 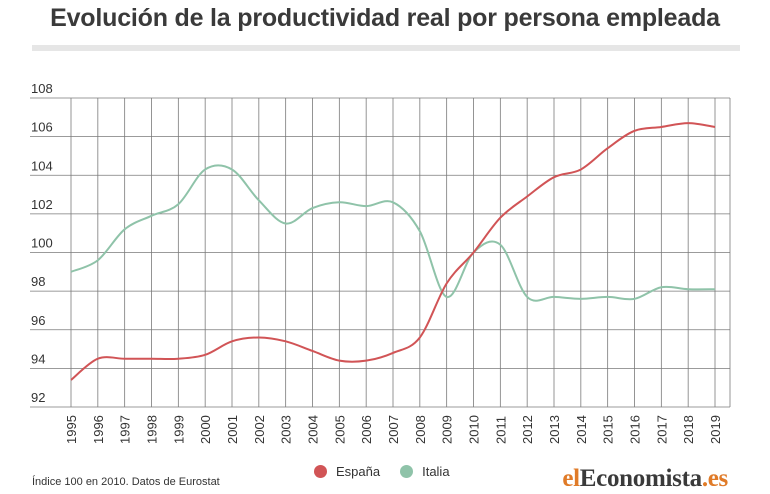 What do you see at coordinates (152, 429) in the screenshot?
I see `x-tick-label: 1998` at bounding box center [152, 429].